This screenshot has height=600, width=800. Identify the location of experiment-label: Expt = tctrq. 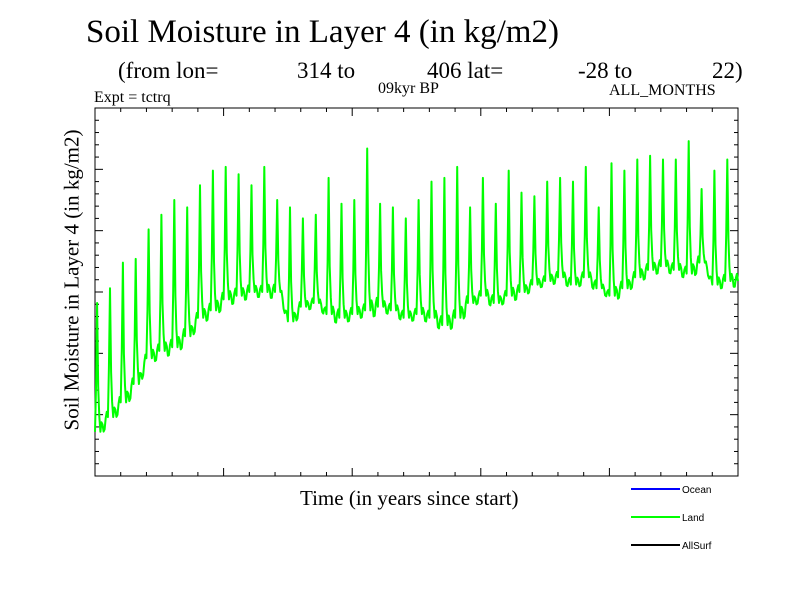
(132, 97).